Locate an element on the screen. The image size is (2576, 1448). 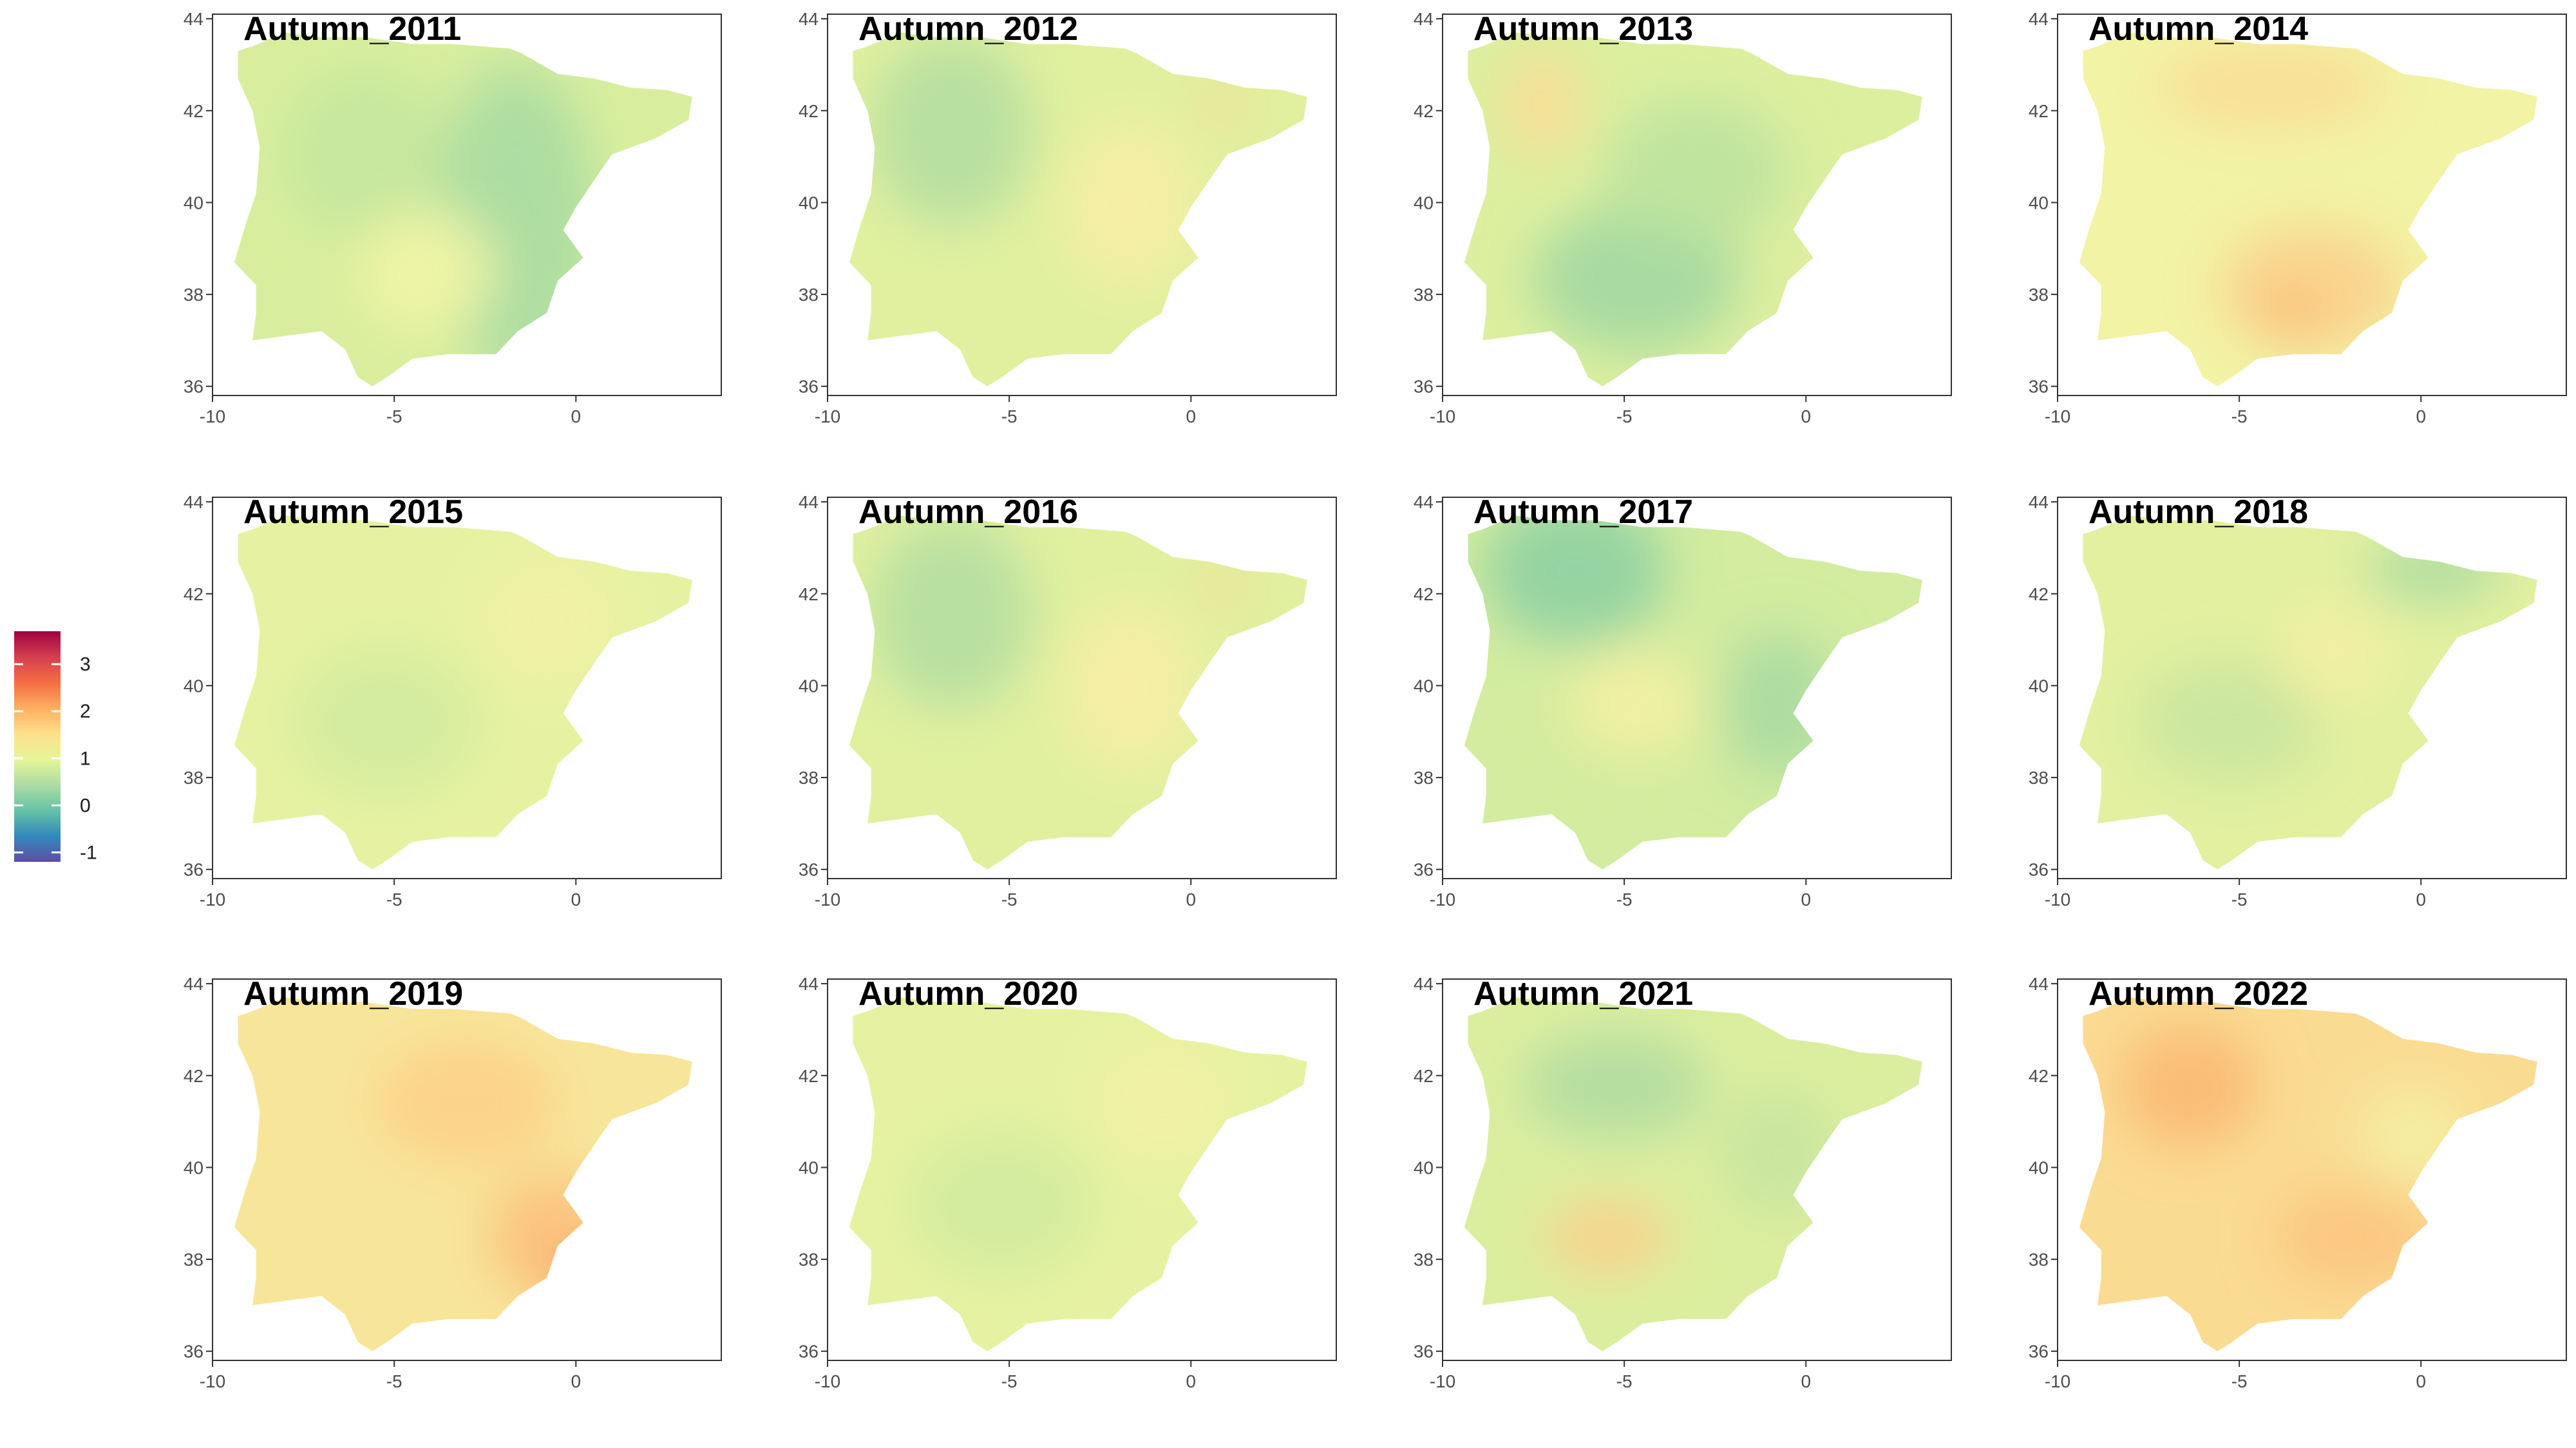
panel-title: Autumn_2015 is located at coordinates (353, 512).